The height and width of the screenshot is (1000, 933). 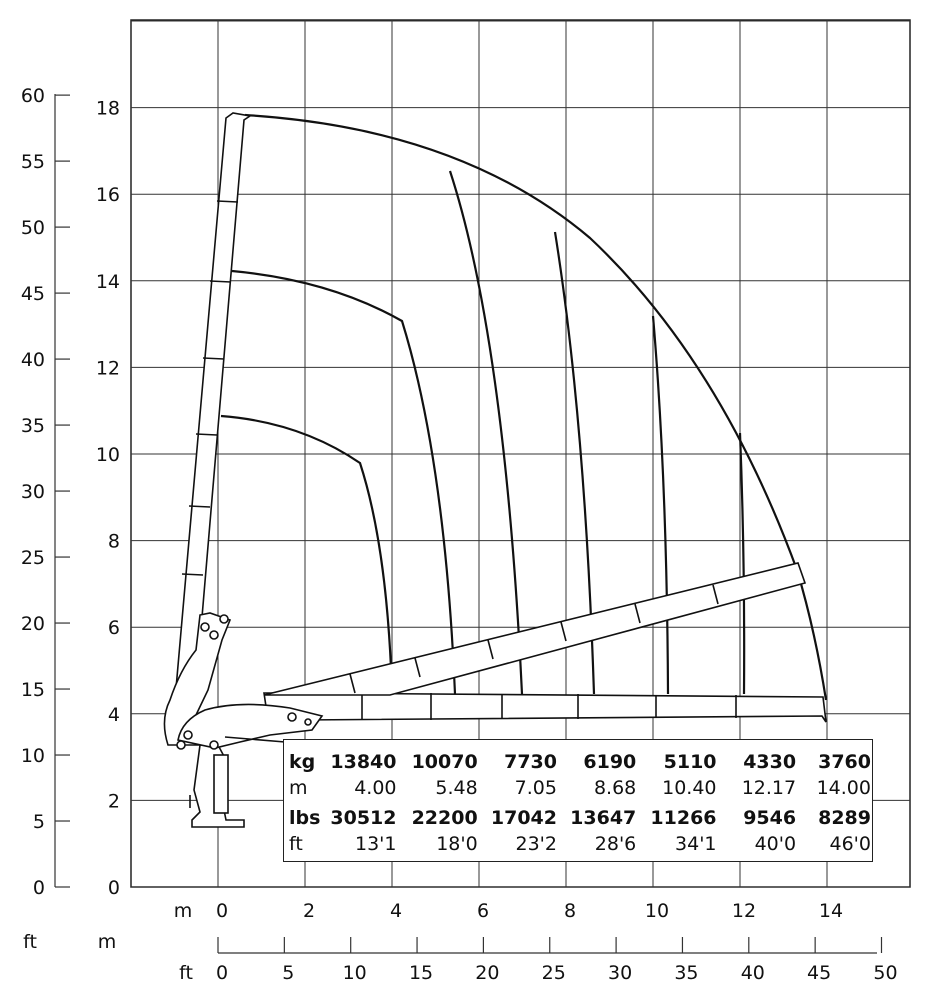 I want to click on value-cell: 28'6, so click(x=615, y=844).